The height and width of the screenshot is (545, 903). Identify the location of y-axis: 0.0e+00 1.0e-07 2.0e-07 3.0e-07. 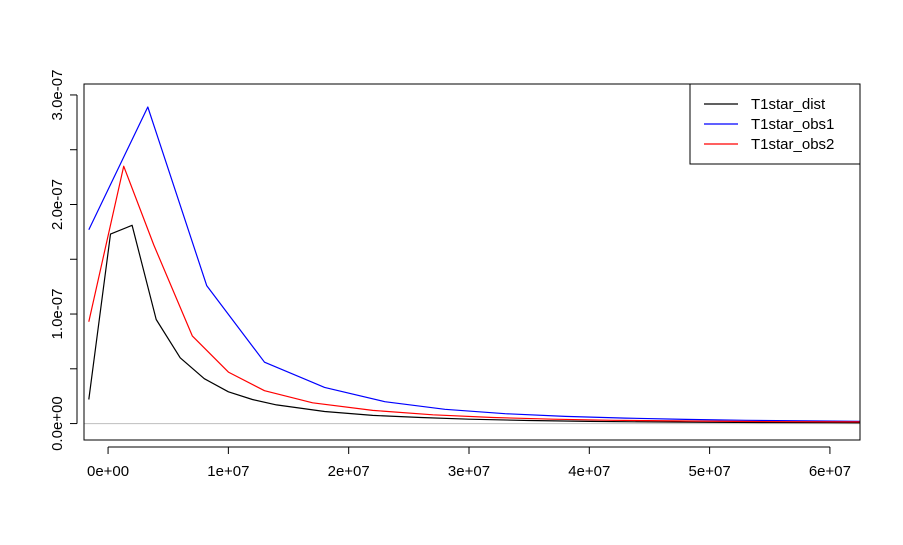
(63, 260).